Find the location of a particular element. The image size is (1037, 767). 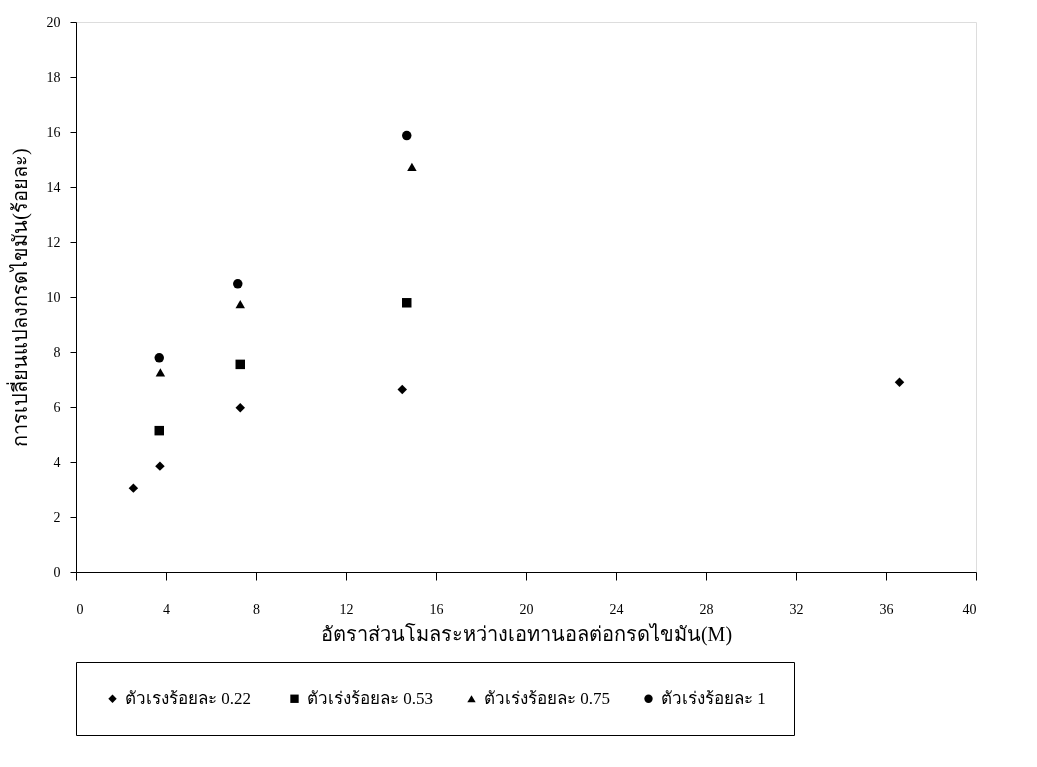

legend-label: ตัวเรงร้อยละ 0.22 is located at coordinates (188, 698).